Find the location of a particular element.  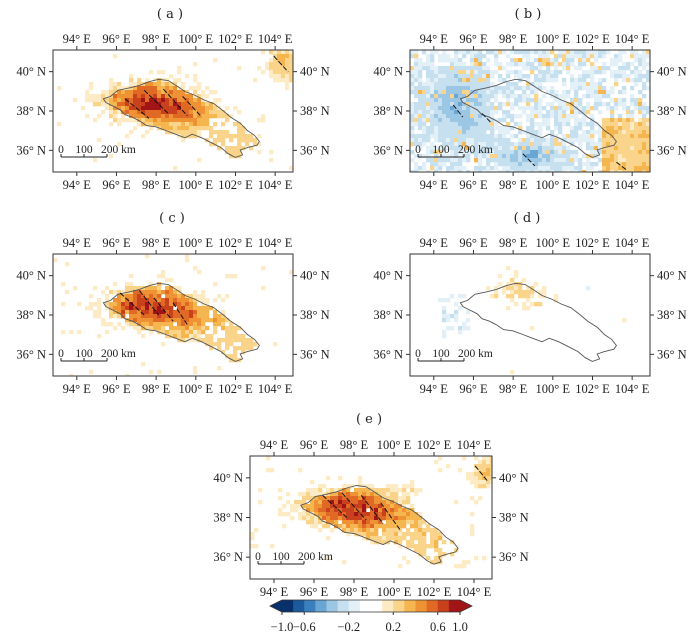

lat-tick-label-right: 40° N is located at coordinates (315, 276).